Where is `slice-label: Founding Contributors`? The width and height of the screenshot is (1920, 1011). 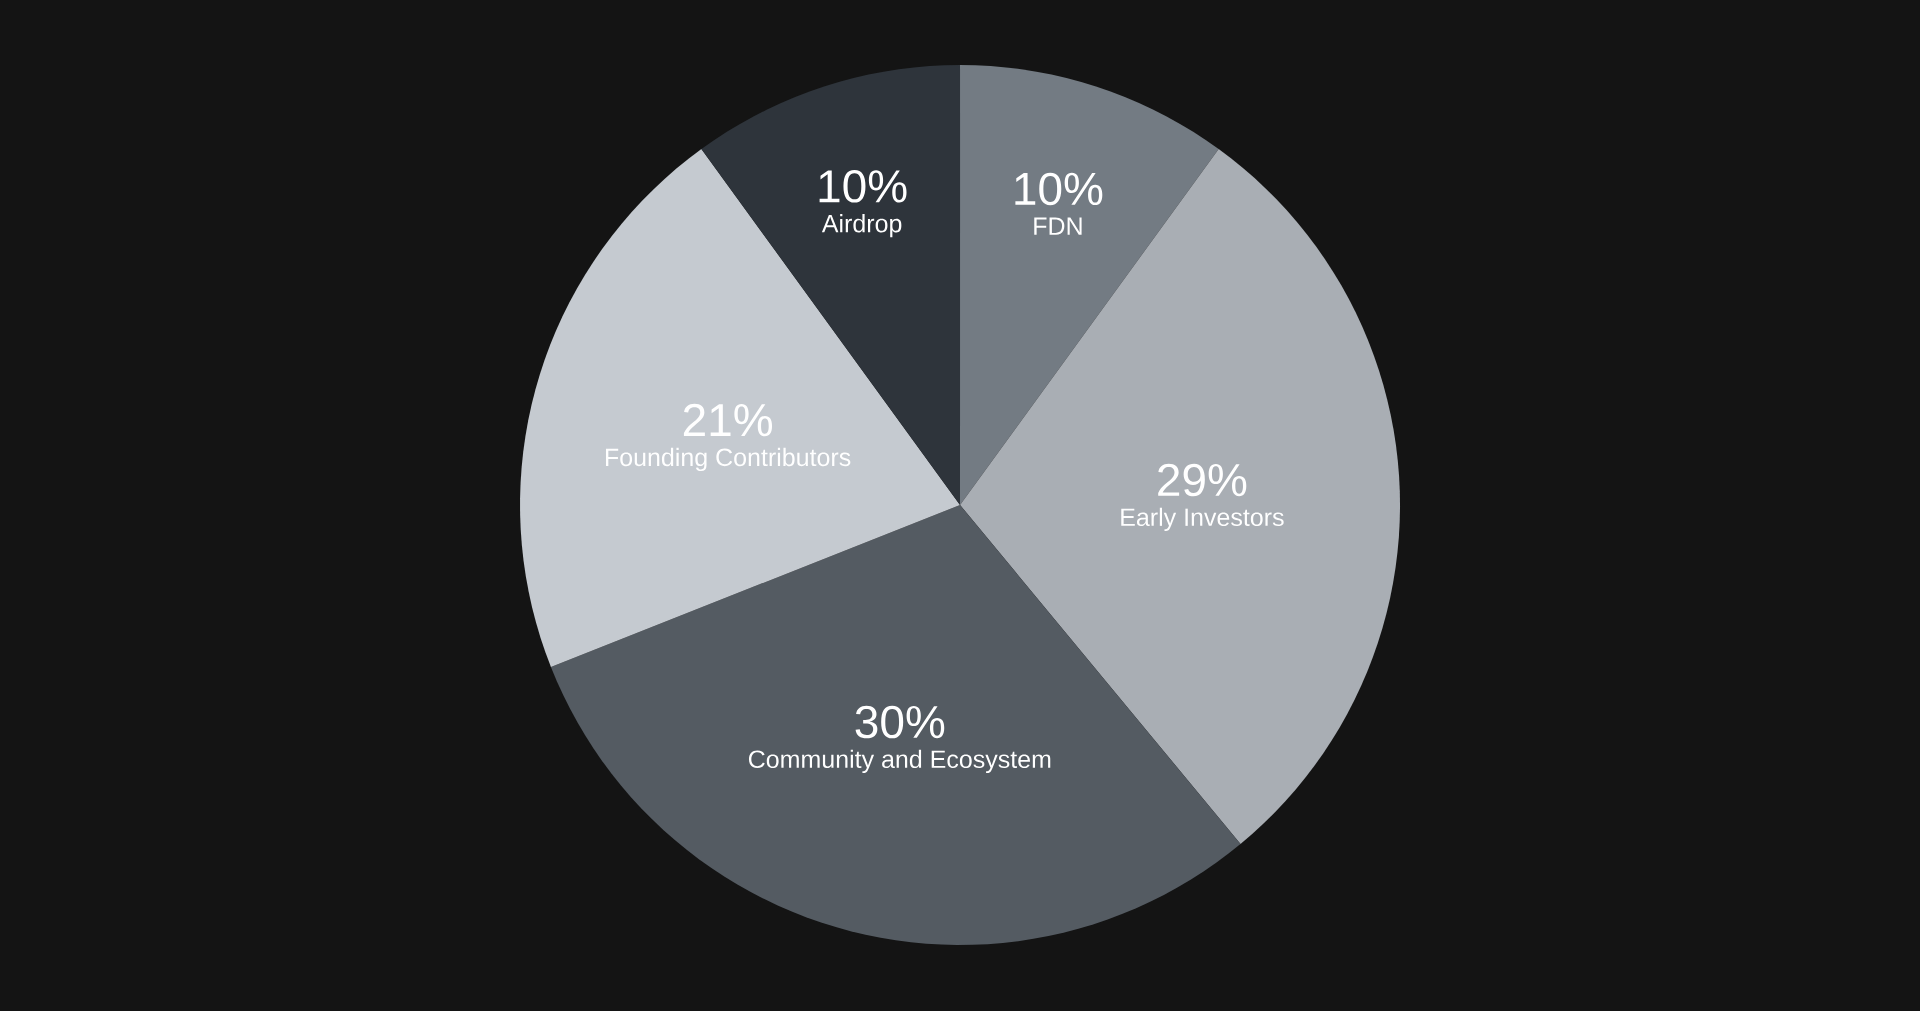 slice-label: Founding Contributors is located at coordinates (728, 459).